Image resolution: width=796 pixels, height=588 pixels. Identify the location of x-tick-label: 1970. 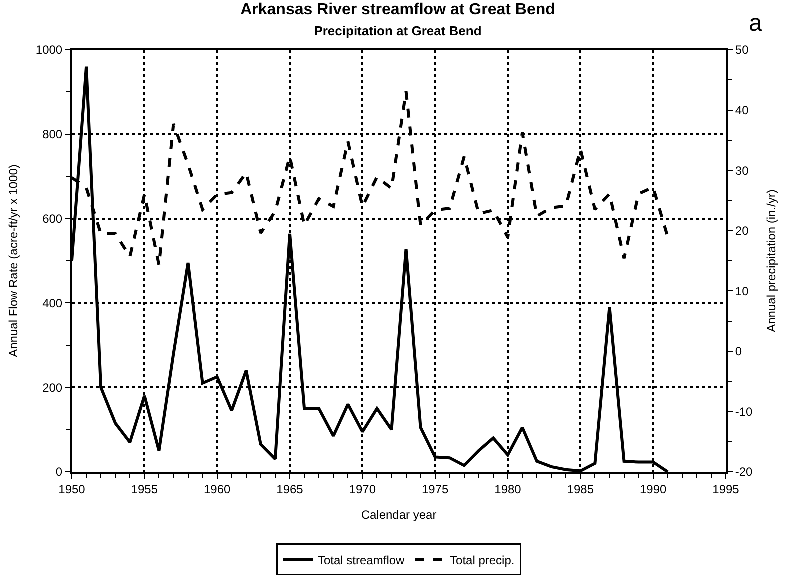
(362, 489).